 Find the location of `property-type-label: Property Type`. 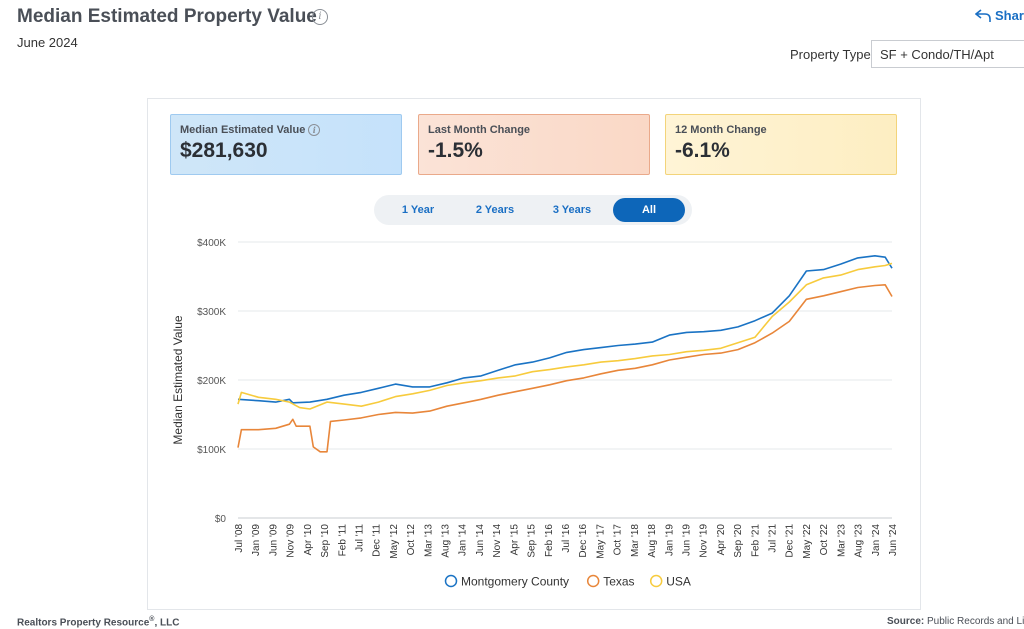

property-type-label: Property Type is located at coordinates (830, 54).